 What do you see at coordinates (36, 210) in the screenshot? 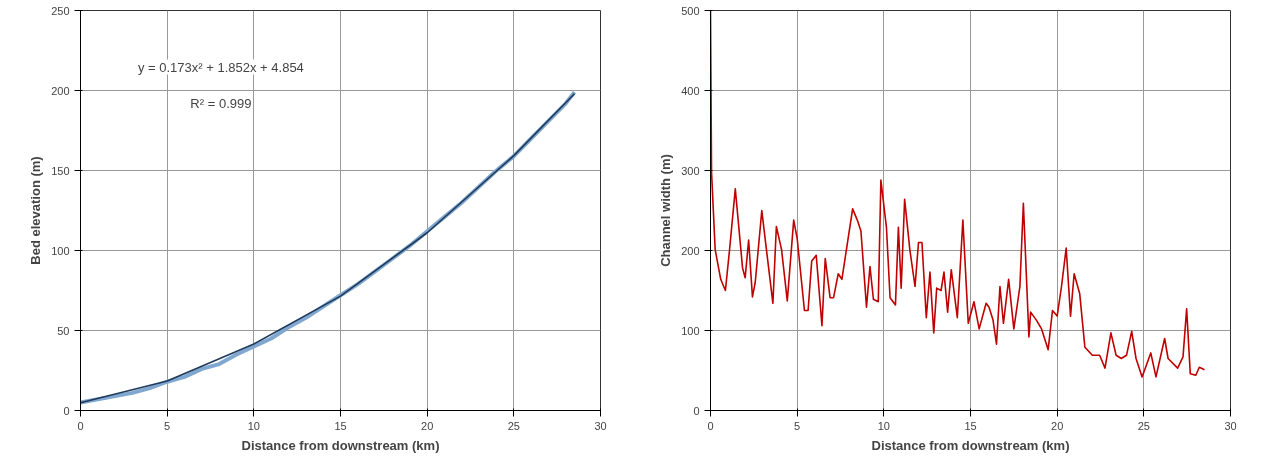
I see `y-axis-title: Bed elevation (m)` at bounding box center [36, 210].